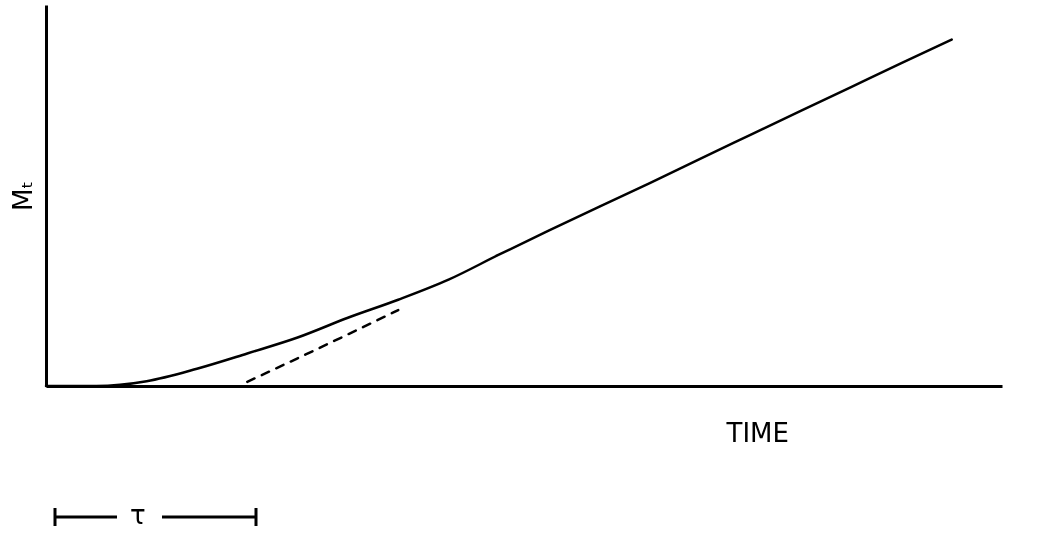 This screenshot has height=533, width=1042. I want to click on text: τ, so click(138, 515).